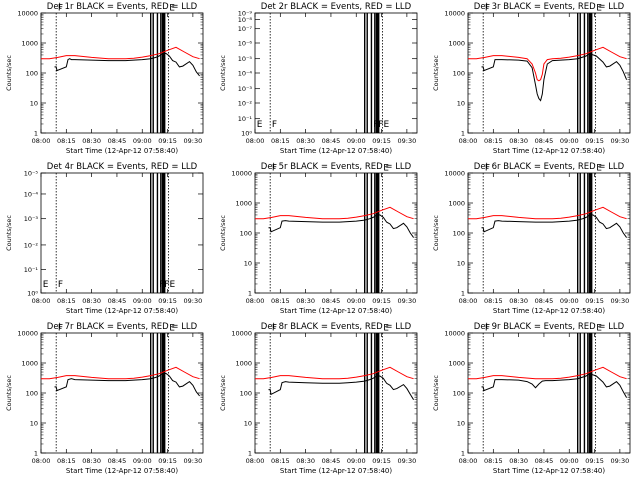  I want to click on x-tick-label-6-5: 09:15, so click(594, 301).